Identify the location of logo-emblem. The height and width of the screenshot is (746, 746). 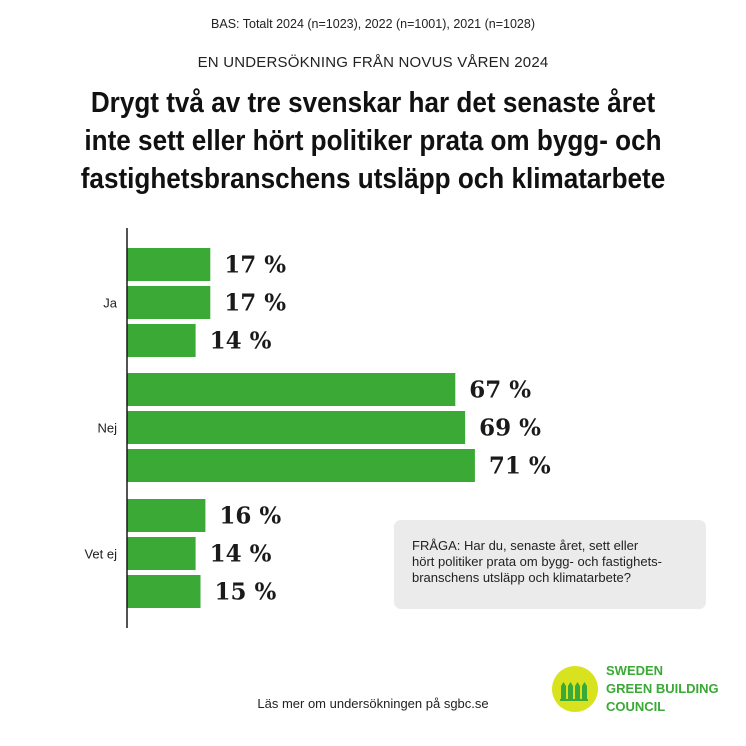
(575, 689).